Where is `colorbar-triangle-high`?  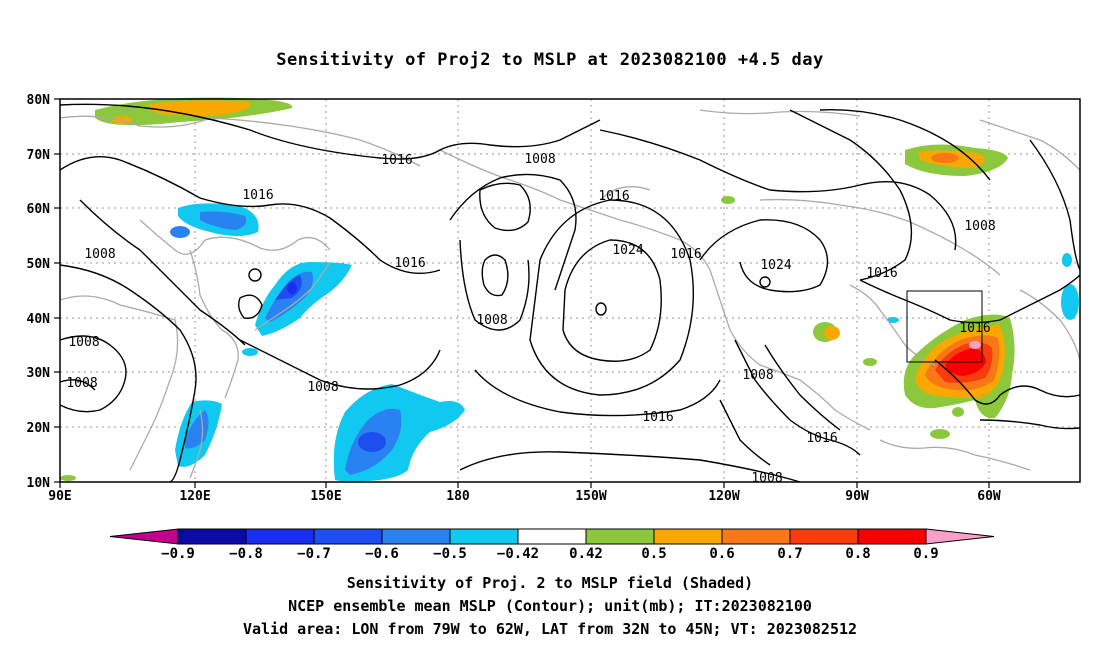 colorbar-triangle-high is located at coordinates (960, 536).